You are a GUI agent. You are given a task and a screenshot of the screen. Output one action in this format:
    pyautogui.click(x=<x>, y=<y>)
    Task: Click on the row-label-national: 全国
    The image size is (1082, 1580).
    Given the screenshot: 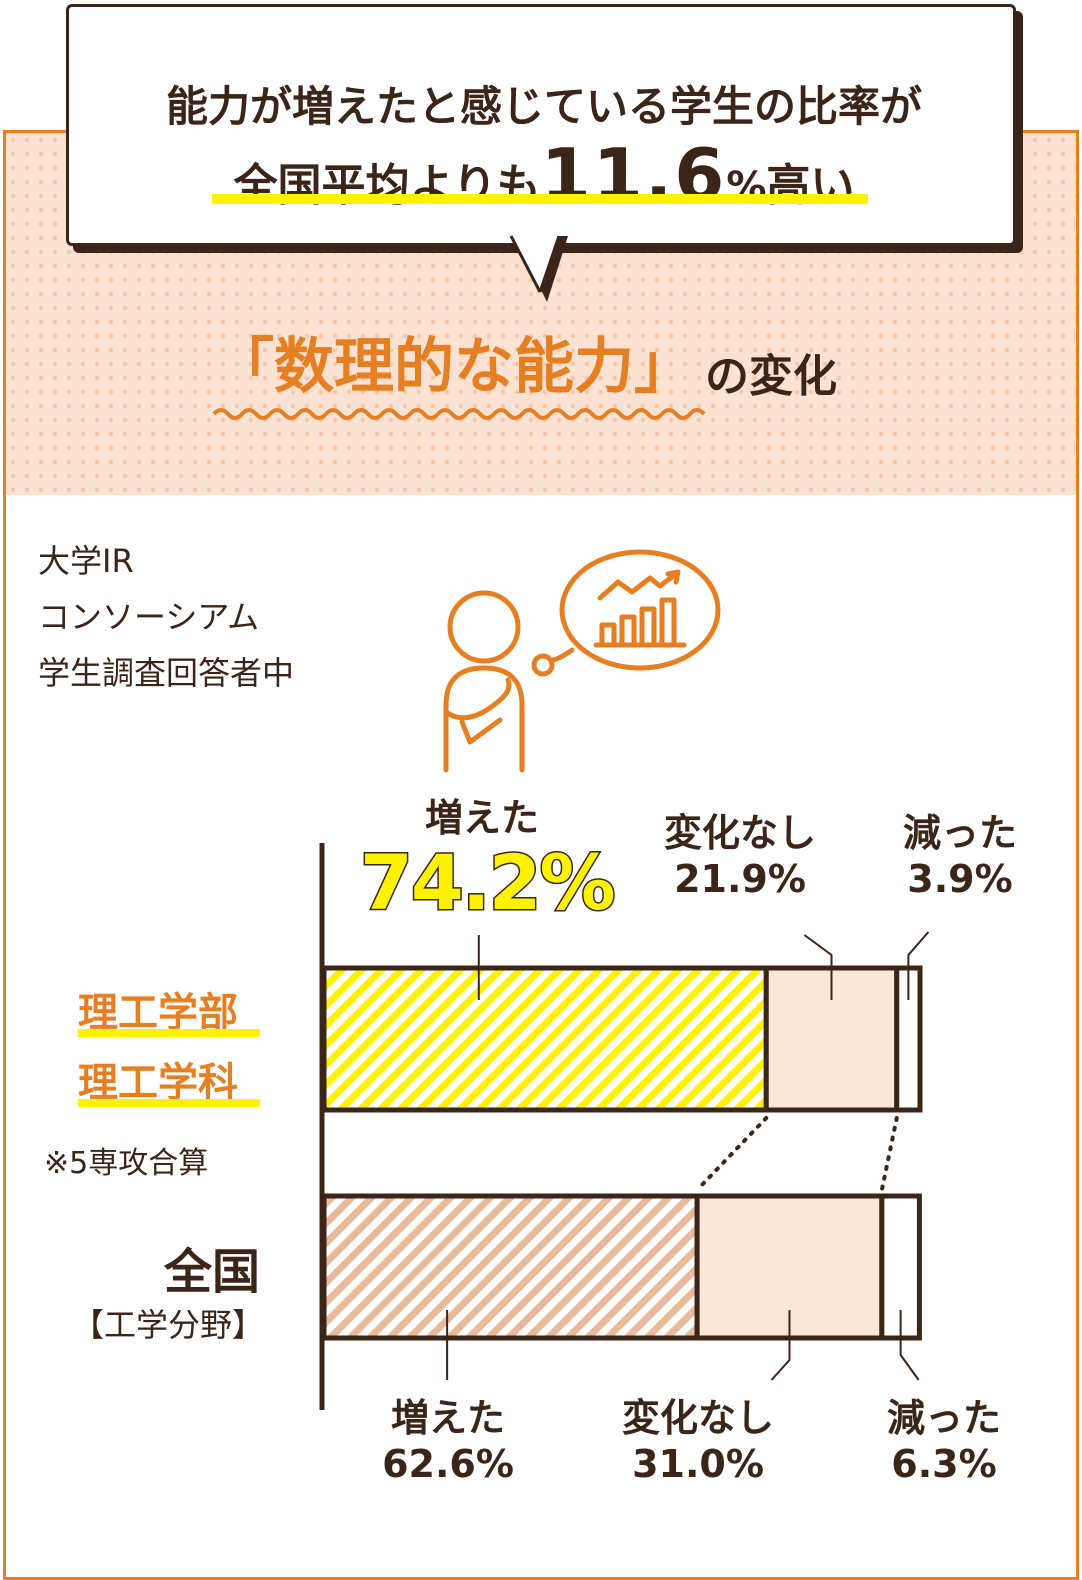 What is the action you would take?
    pyautogui.click(x=211, y=1272)
    